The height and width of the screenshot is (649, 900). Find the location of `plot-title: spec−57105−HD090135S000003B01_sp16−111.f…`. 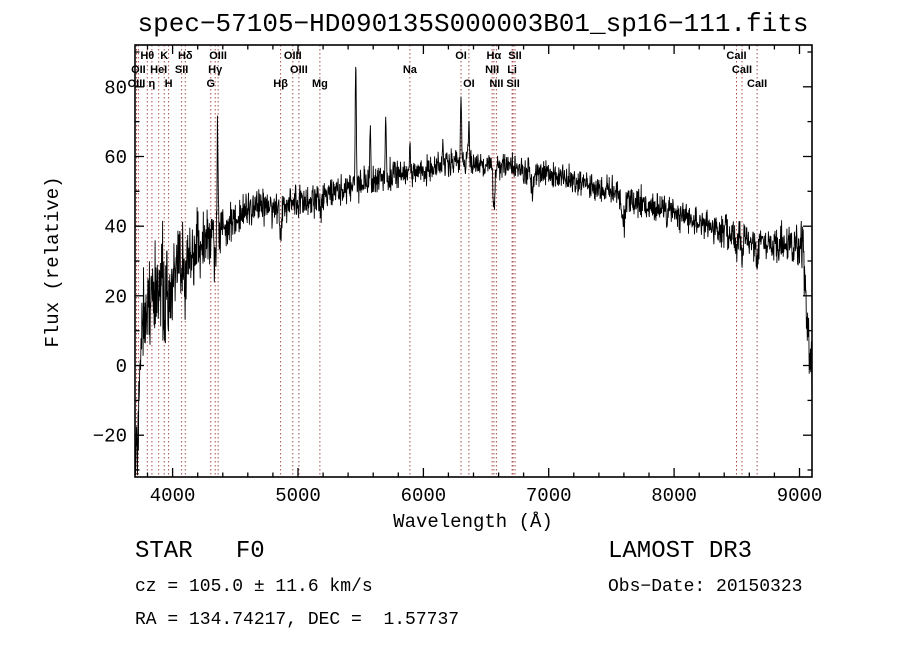

plot-title: spec−57105−HD090135S000003B01_sp16−111.f… is located at coordinates (473, 24).